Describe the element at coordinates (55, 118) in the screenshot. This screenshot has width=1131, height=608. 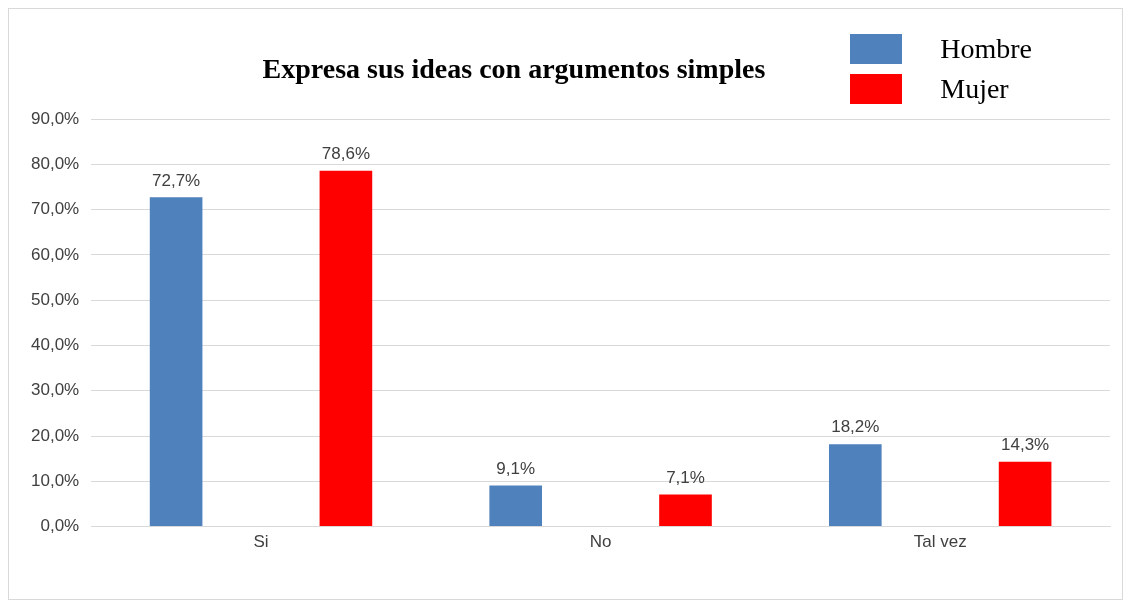
I see `y-tick-label: 90,0%` at that location.